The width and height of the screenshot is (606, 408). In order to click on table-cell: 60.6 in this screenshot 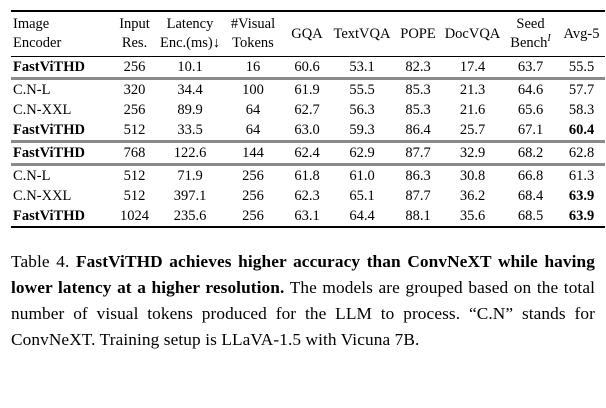, I will do `click(307, 66)`.